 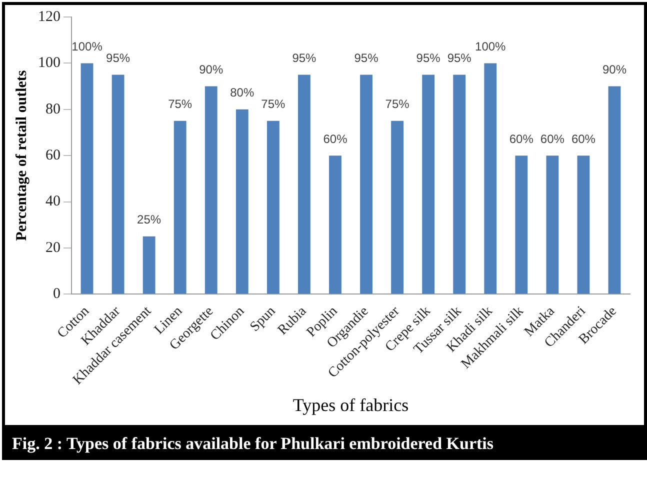 I want to click on text: Fig. 2 : Types of fabrics available for Phulkari embroidered Kurtis, so click(x=324, y=444).